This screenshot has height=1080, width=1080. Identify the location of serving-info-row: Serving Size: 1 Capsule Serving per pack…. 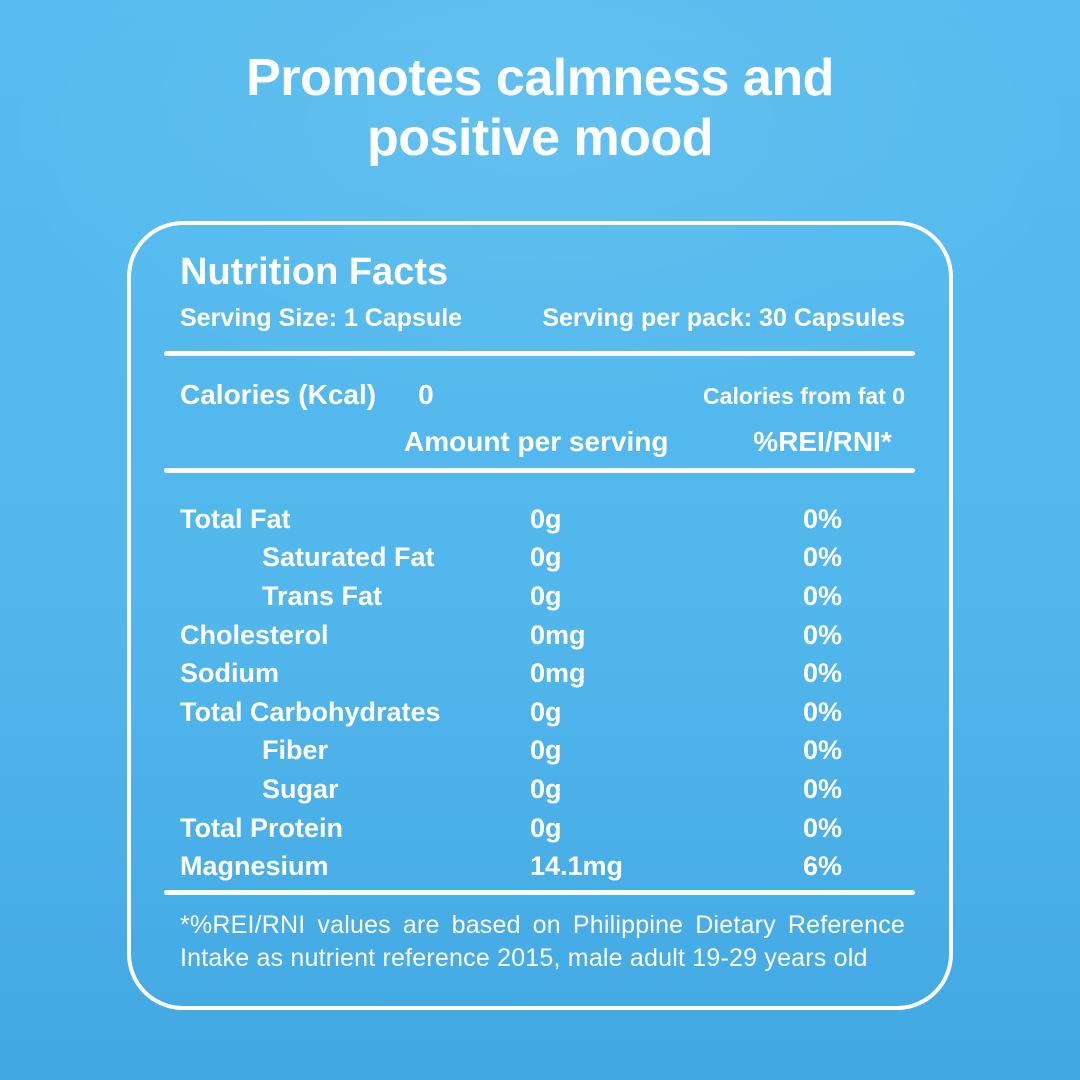
(542, 318).